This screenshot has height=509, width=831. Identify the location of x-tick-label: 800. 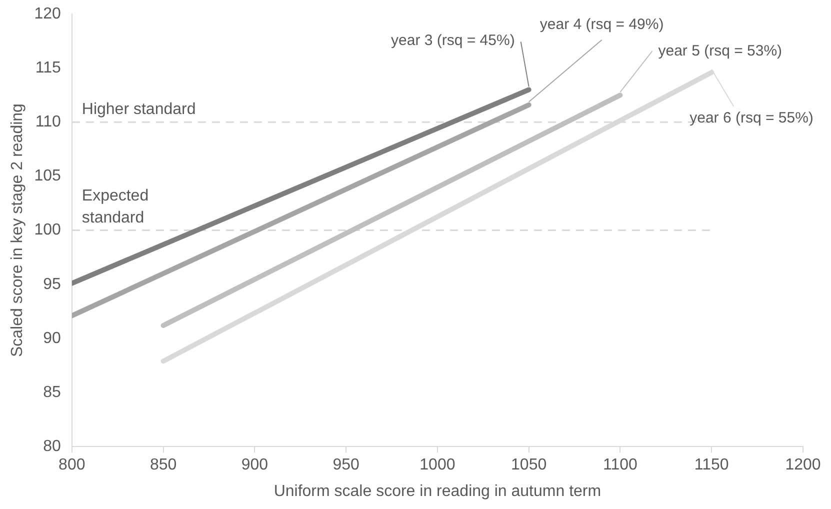
(72, 465).